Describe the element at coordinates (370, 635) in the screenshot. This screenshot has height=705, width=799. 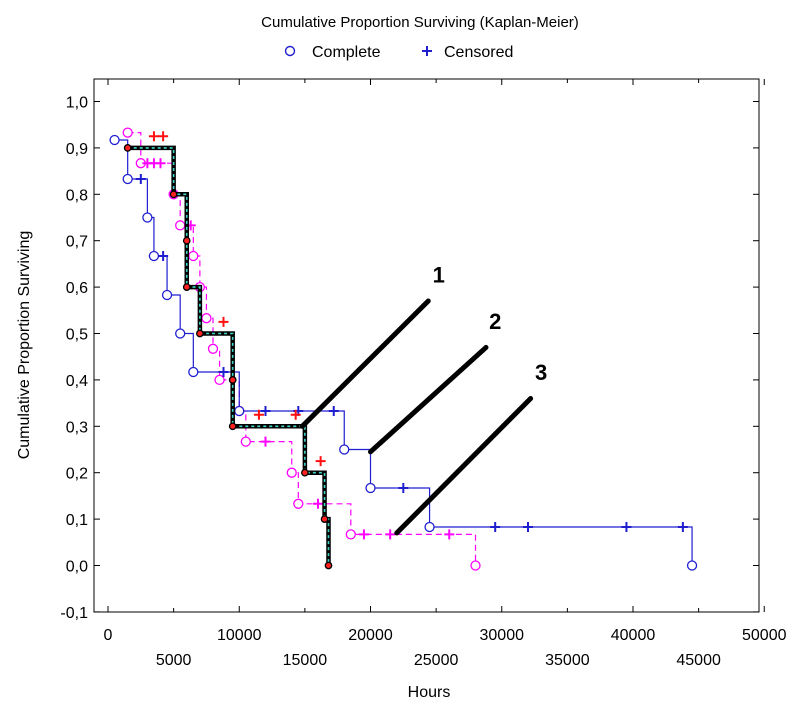
I see `x-tick-label: 20000` at that location.